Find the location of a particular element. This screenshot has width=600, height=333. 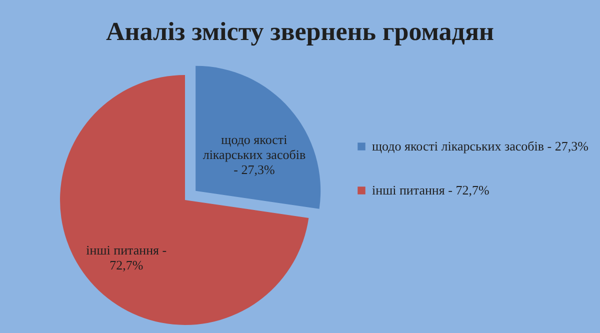

slice-label: щодо якості лікарських засобів - 27,3% is located at coordinates (254, 155).